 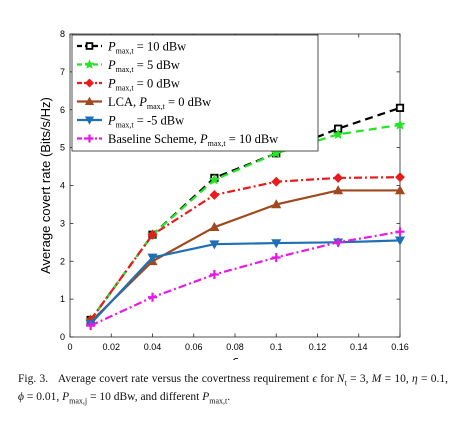 What do you see at coordinates (318, 347) in the screenshot?
I see `x-tick-label: 0.12` at bounding box center [318, 347].